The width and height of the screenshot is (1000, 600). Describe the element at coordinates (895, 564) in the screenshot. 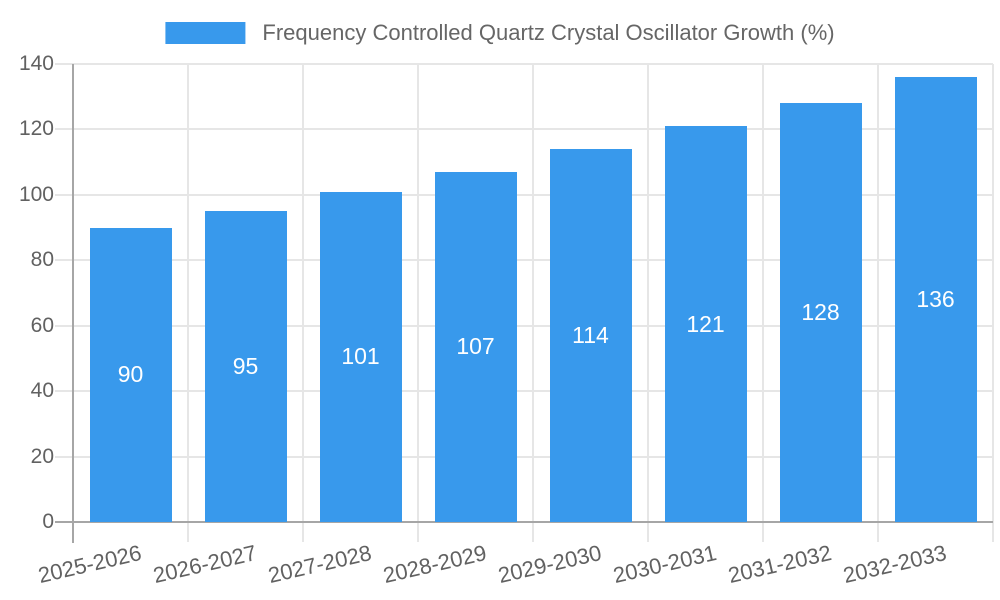

I see `x-tick-label: 2032-2033` at that location.